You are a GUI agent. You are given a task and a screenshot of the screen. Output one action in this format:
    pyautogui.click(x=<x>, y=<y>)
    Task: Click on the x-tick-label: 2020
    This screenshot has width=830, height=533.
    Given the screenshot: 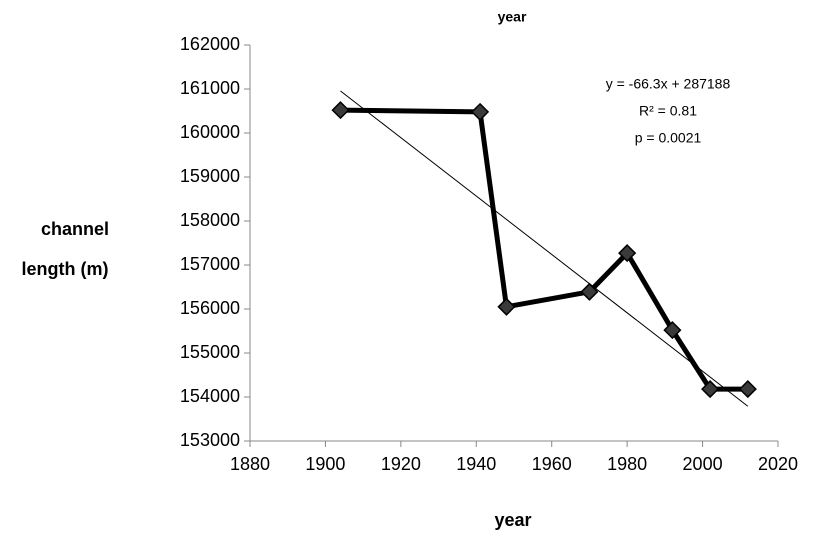 What is the action you would take?
    pyautogui.click(x=778, y=464)
    